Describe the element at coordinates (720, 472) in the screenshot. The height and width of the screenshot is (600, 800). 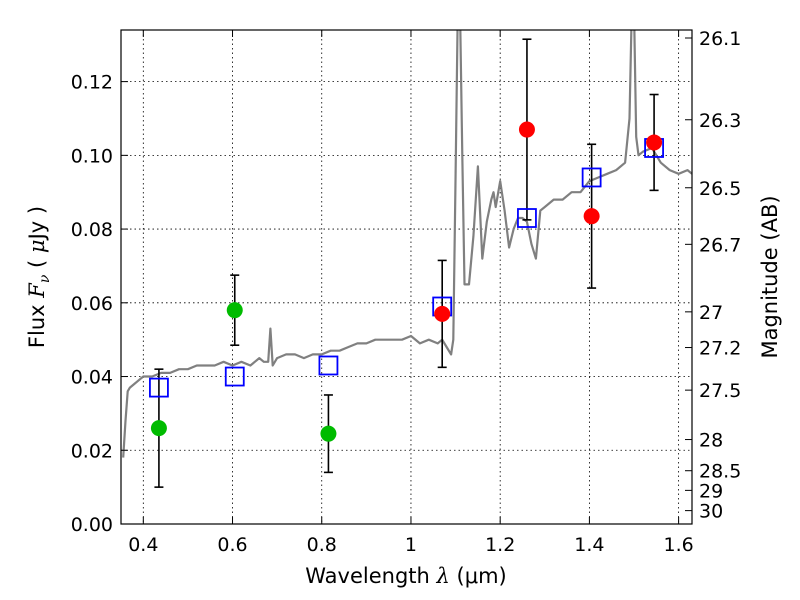
I see `magnitude-tick-label: 28.5` at that location.